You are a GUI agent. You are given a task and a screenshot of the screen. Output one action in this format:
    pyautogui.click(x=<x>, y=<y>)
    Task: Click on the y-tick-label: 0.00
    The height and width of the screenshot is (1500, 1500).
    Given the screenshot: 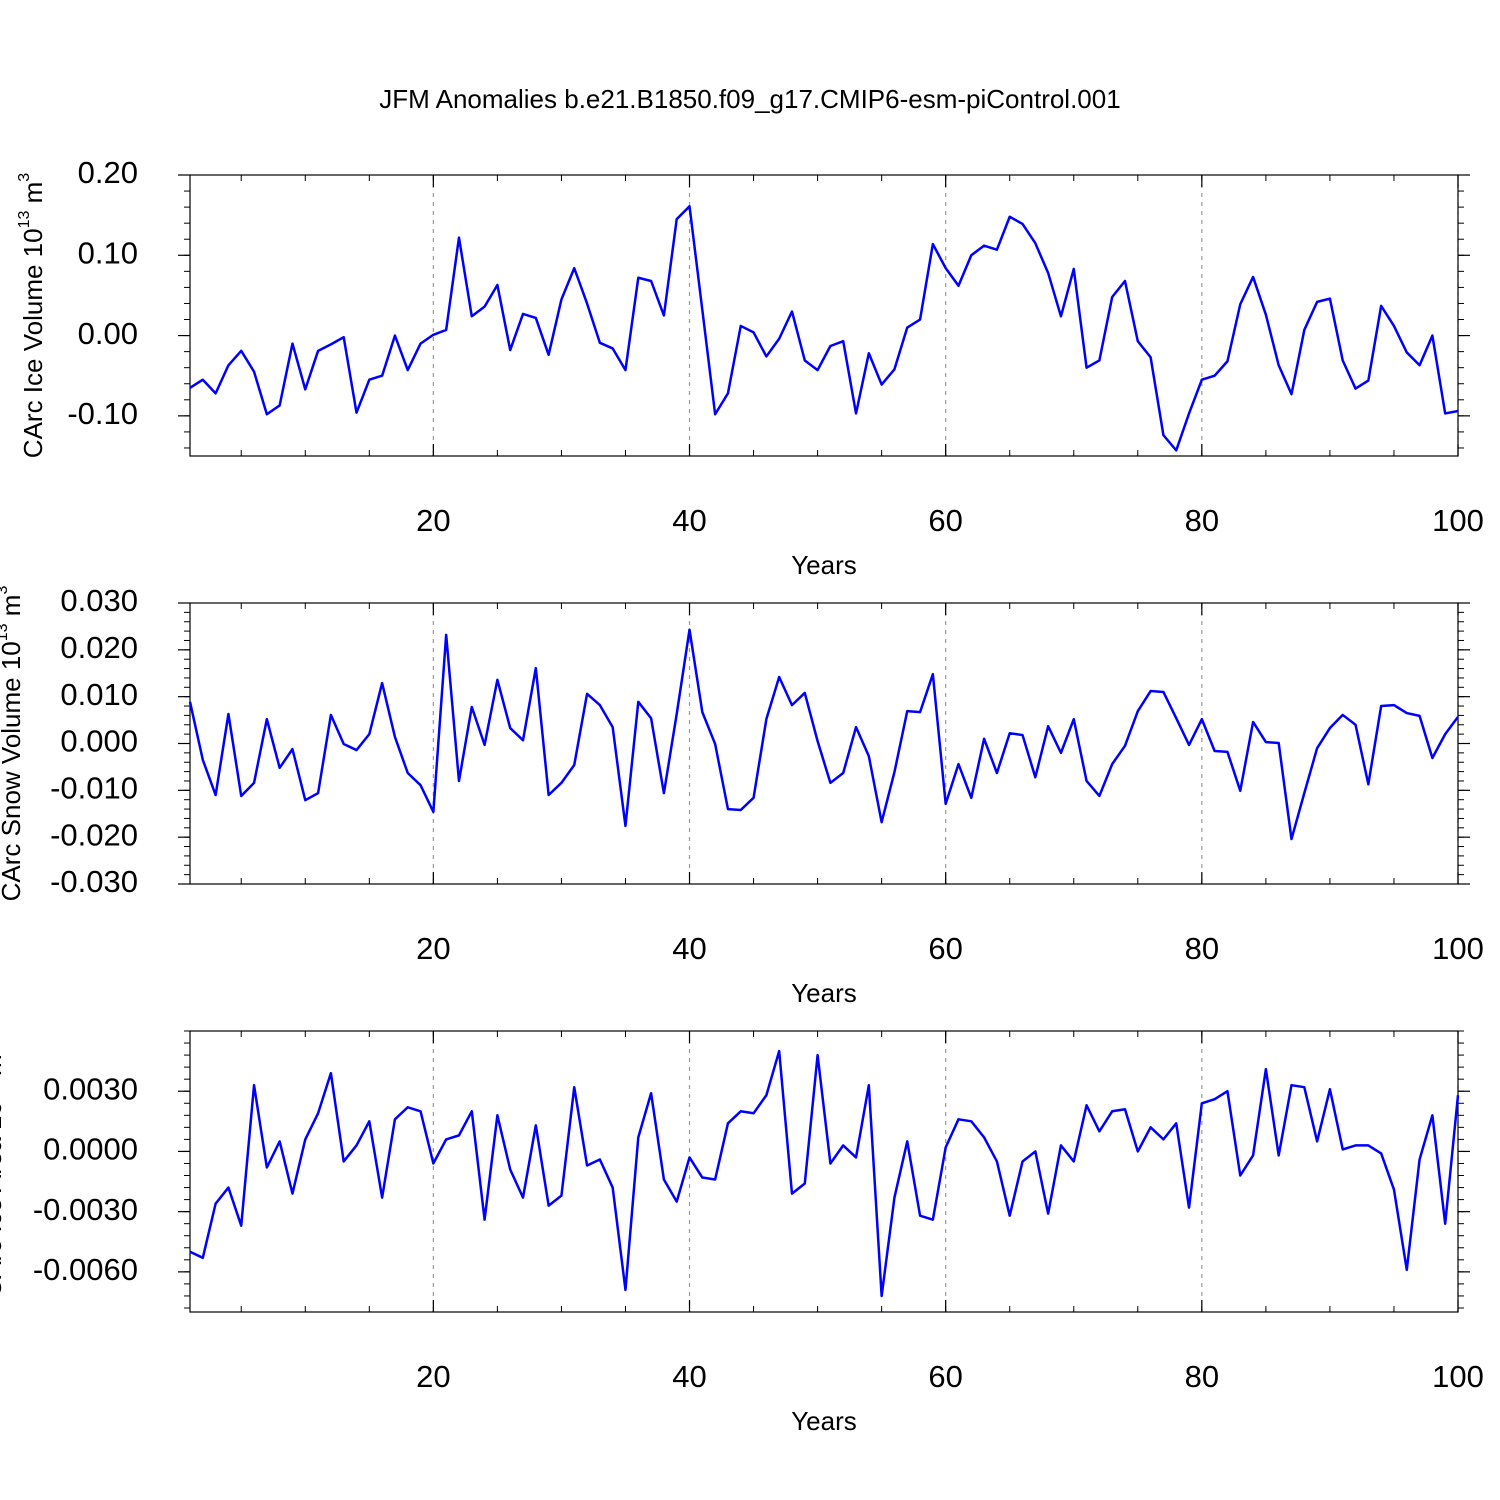 What is the action you would take?
    pyautogui.click(x=108, y=333)
    